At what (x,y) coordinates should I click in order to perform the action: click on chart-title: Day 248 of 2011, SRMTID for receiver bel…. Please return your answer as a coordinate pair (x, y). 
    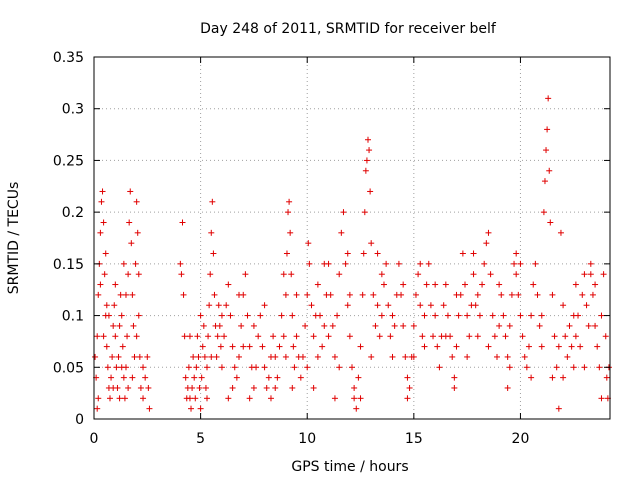
    Looking at the image, I should click on (348, 29).